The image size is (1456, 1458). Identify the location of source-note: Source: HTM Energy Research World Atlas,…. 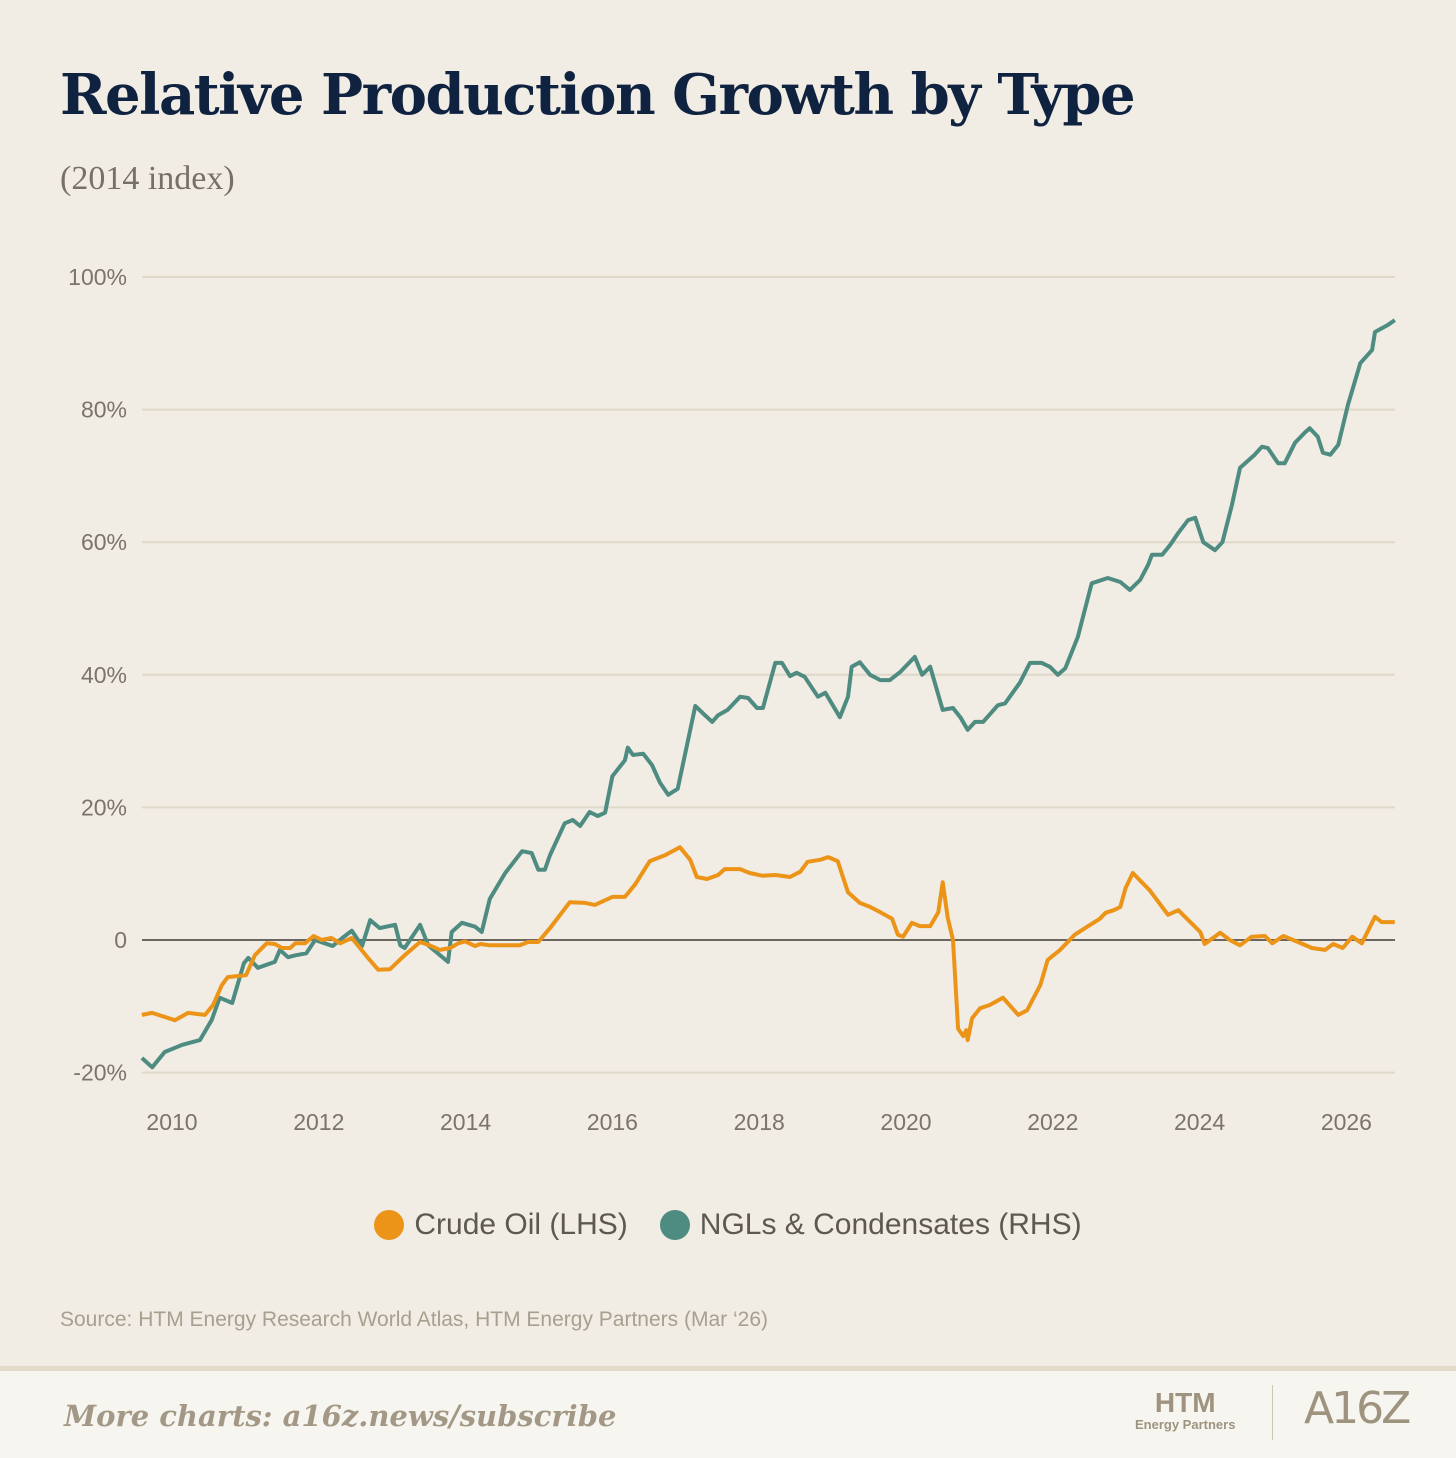
(414, 1319).